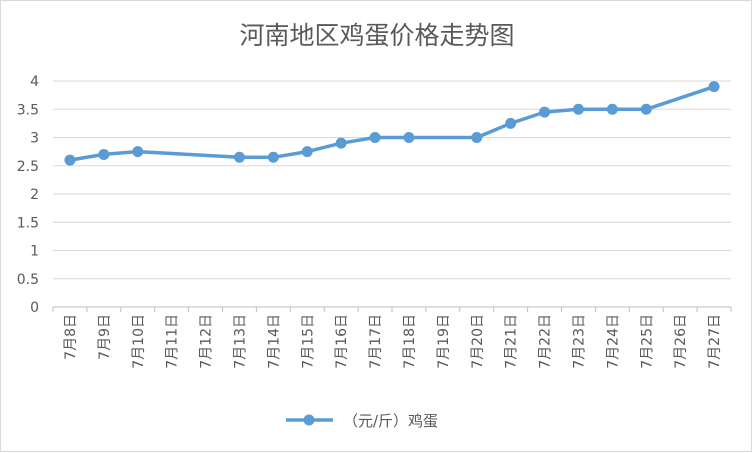  What do you see at coordinates (207, 341) in the screenshot?
I see `x-tick-label: 7月12日` at bounding box center [207, 341].